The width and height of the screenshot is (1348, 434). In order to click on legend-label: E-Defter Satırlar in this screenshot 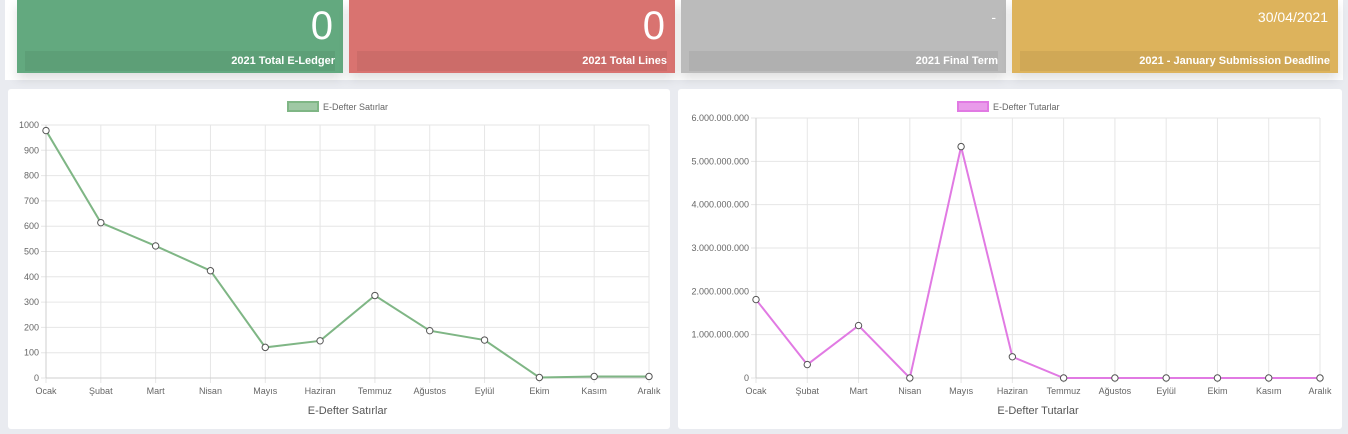, I will do `click(355, 107)`.